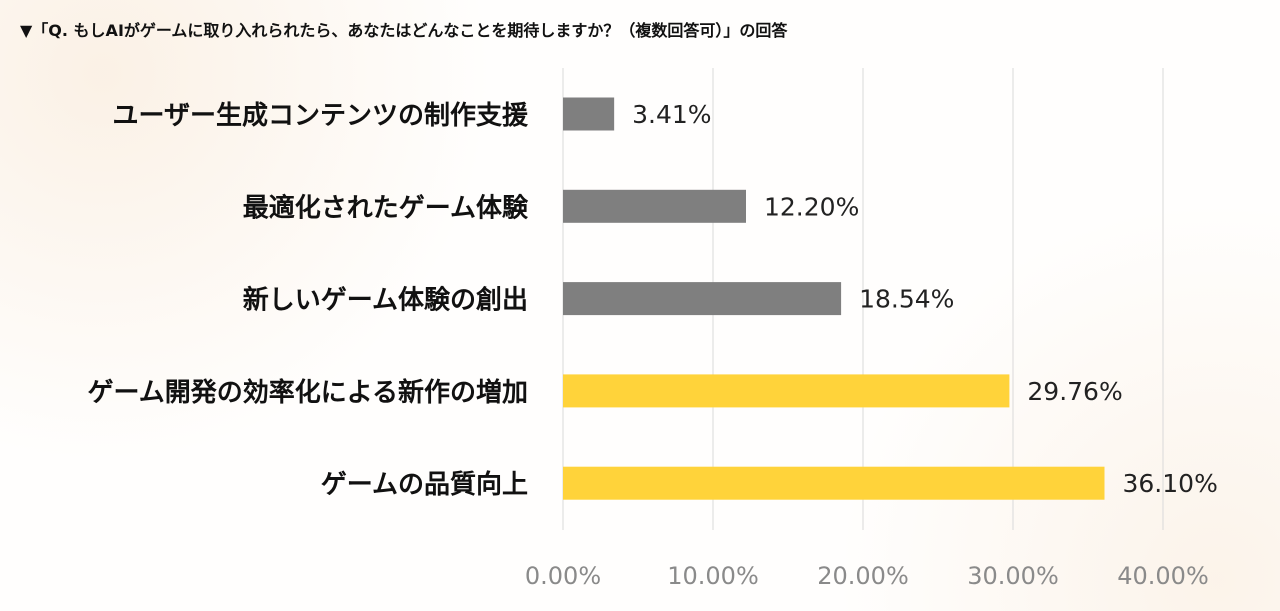  What do you see at coordinates (1074, 391) in the screenshot?
I see `value-label-3: 29.76%` at bounding box center [1074, 391].